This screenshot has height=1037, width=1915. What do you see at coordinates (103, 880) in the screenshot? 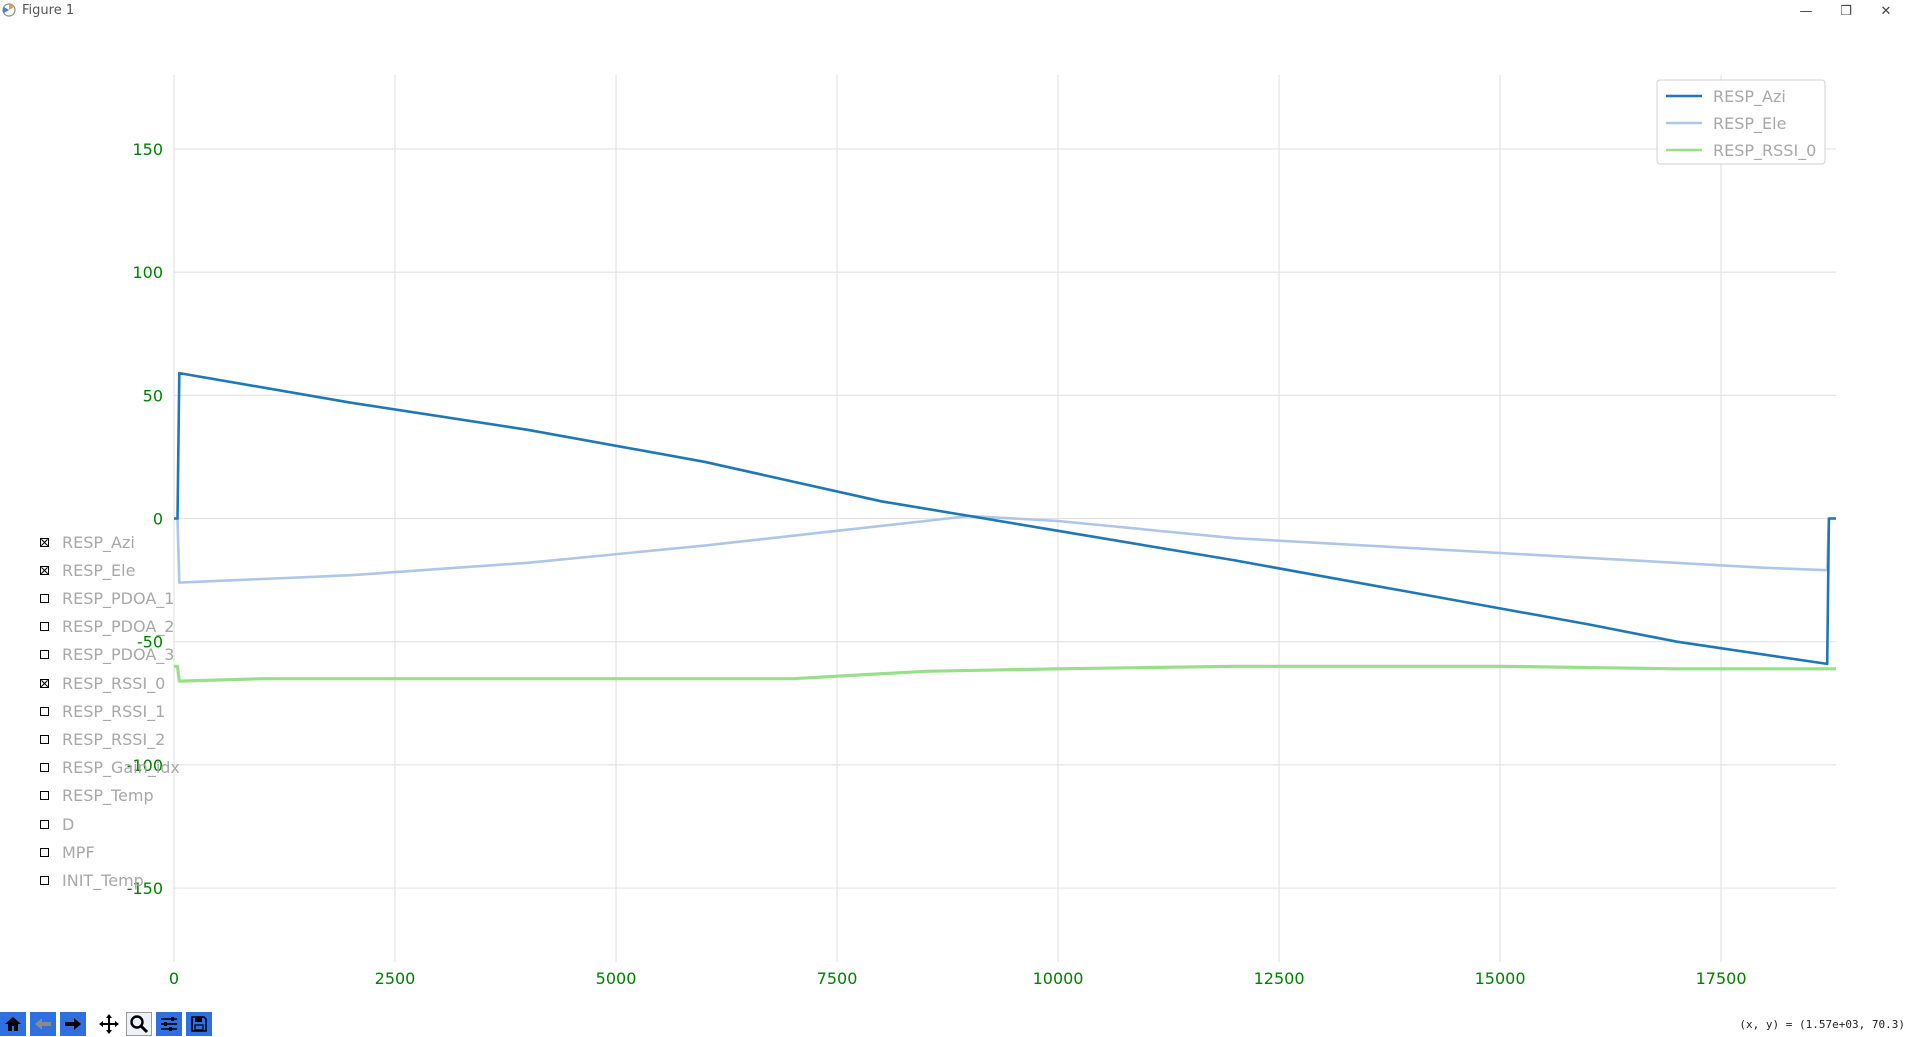
I see `check-item-label: INIT_Temp` at bounding box center [103, 880].